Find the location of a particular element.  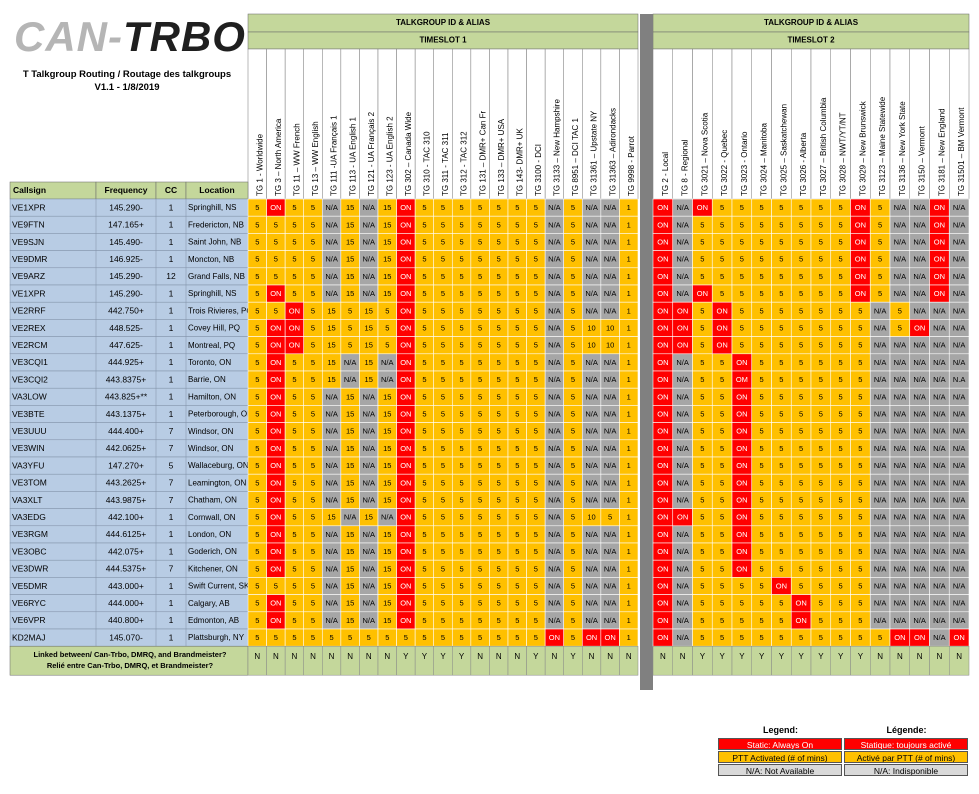

frequency: 442.750+ is located at coordinates (126, 311).